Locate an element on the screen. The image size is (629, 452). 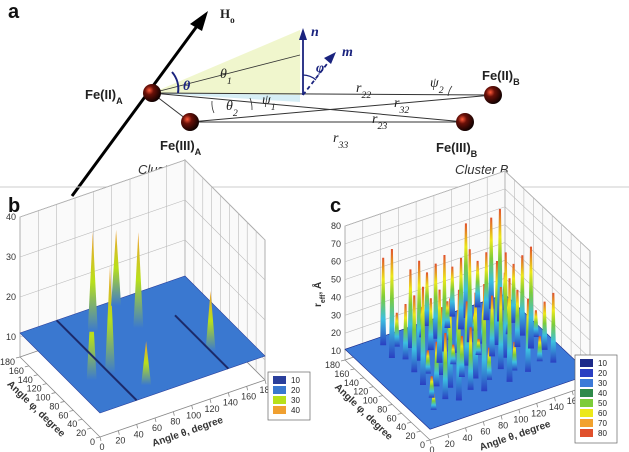
x-tick-label: 80 is located at coordinates (503, 426).